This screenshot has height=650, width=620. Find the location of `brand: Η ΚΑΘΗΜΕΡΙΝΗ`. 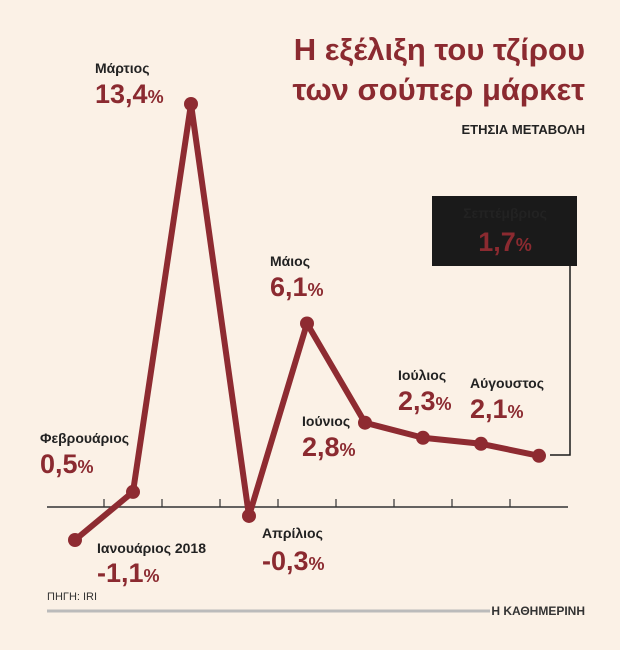

brand: Η ΚΑΘΗΜΕΡΙΝΗ is located at coordinates (538, 611).